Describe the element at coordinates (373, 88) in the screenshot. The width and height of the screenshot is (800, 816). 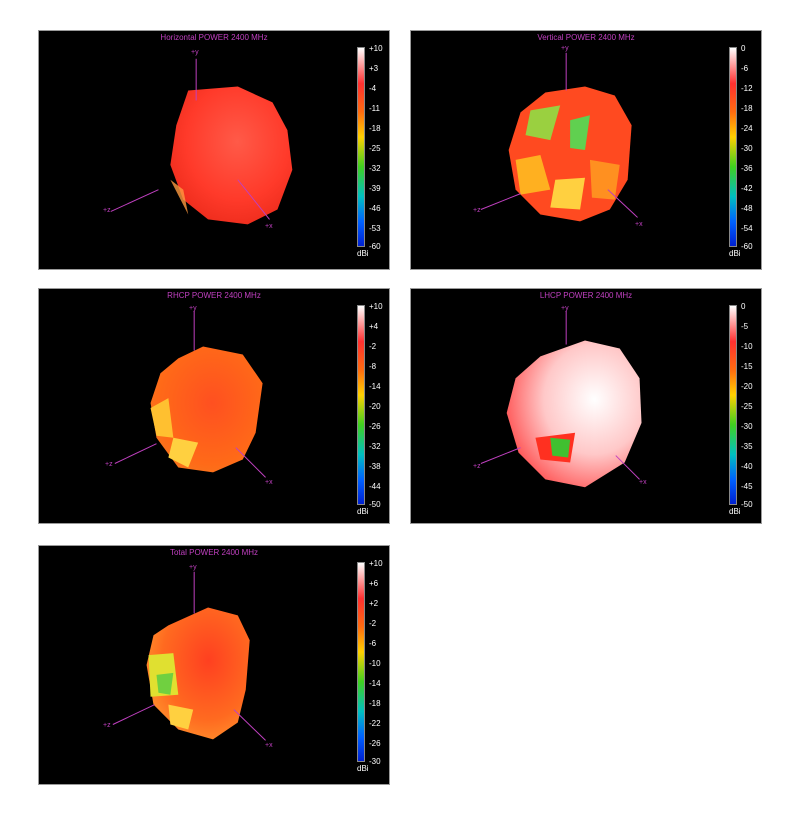
I see `colorbar-tick: -4` at that location.